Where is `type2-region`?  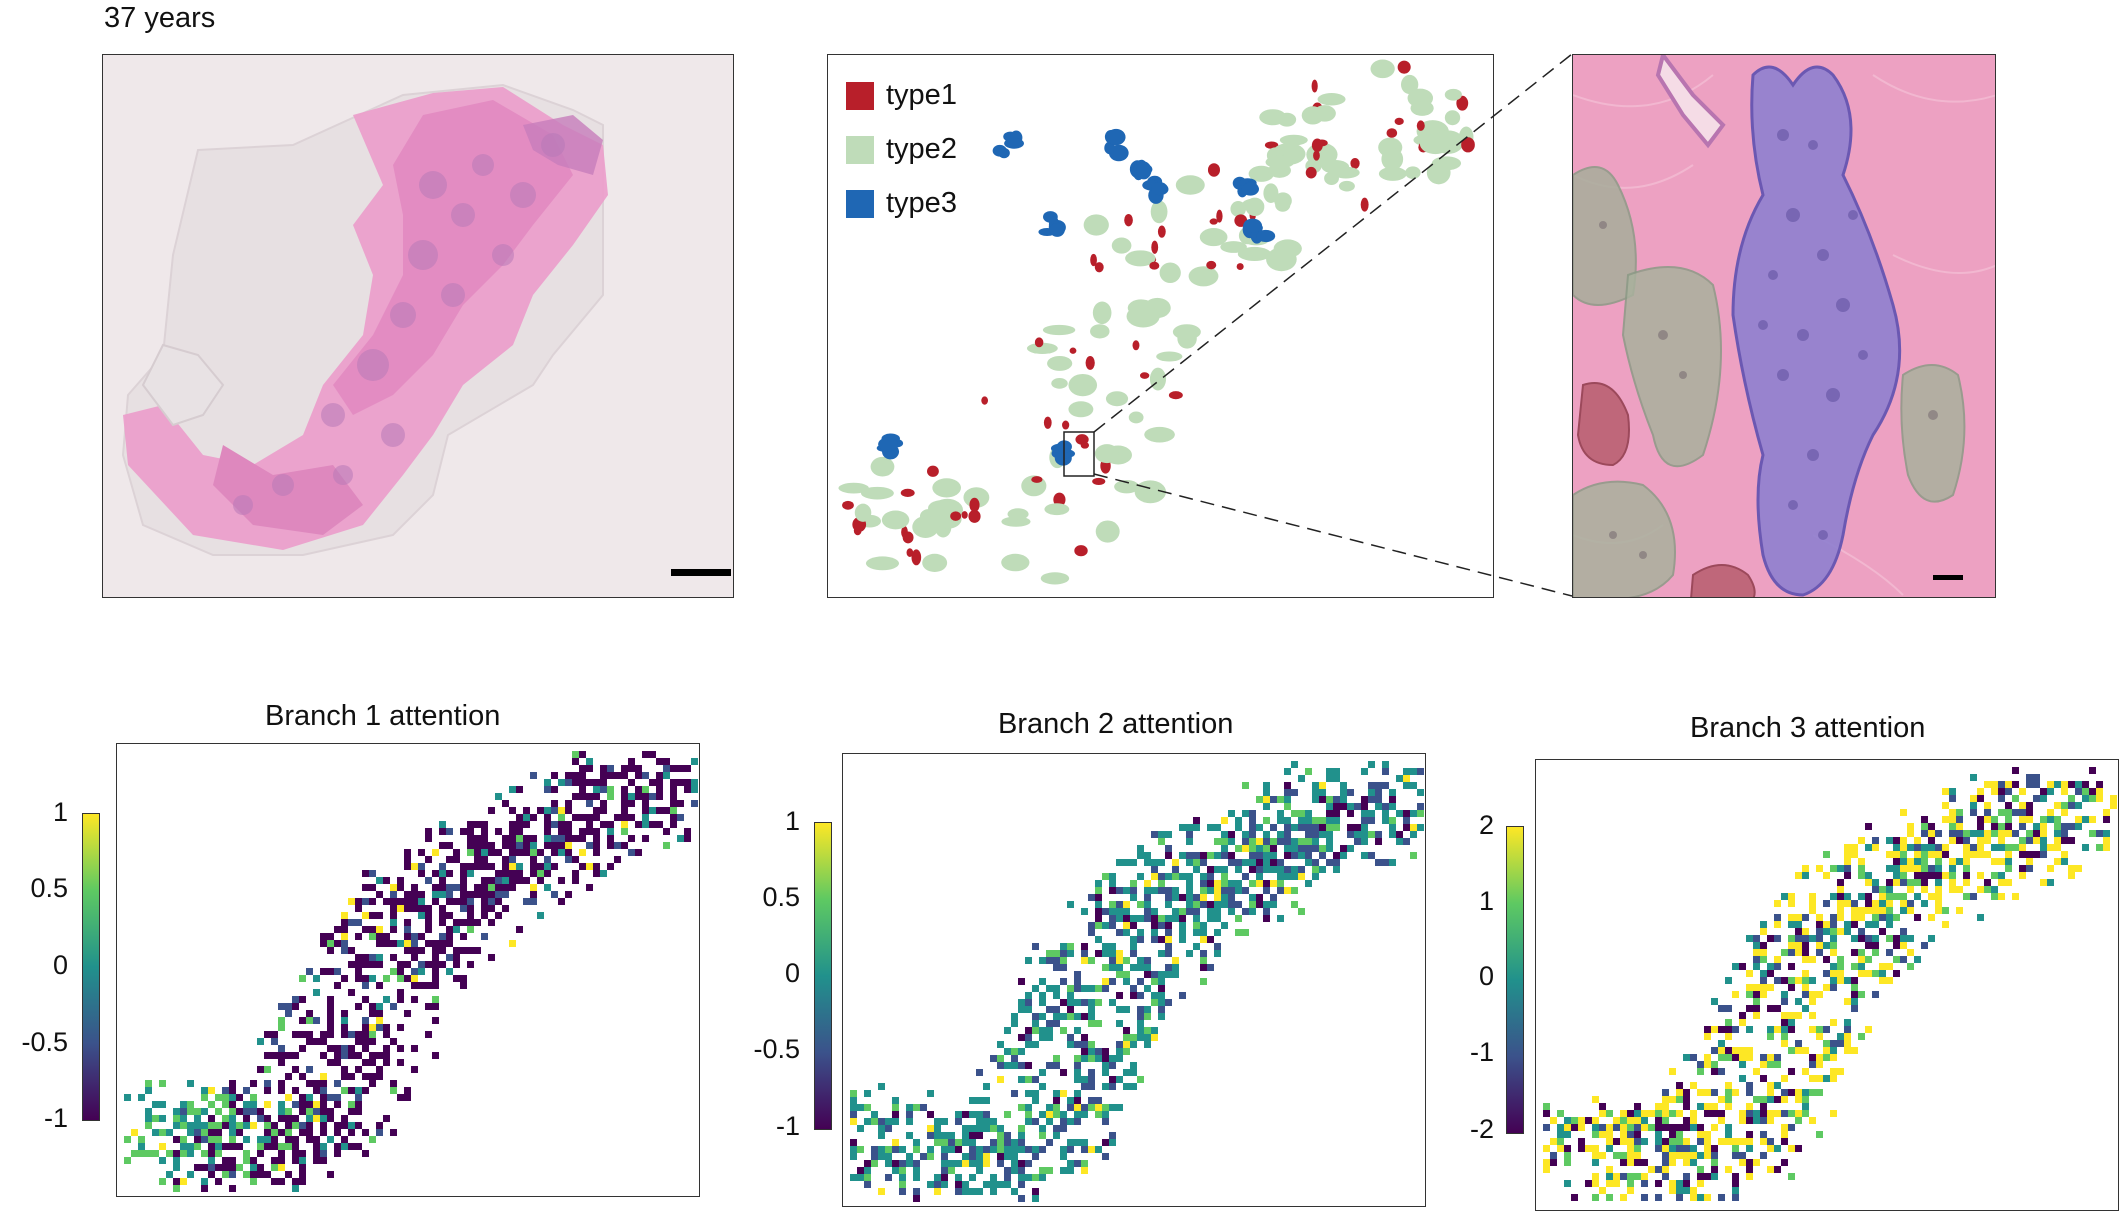 type2-region is located at coordinates (877, 493).